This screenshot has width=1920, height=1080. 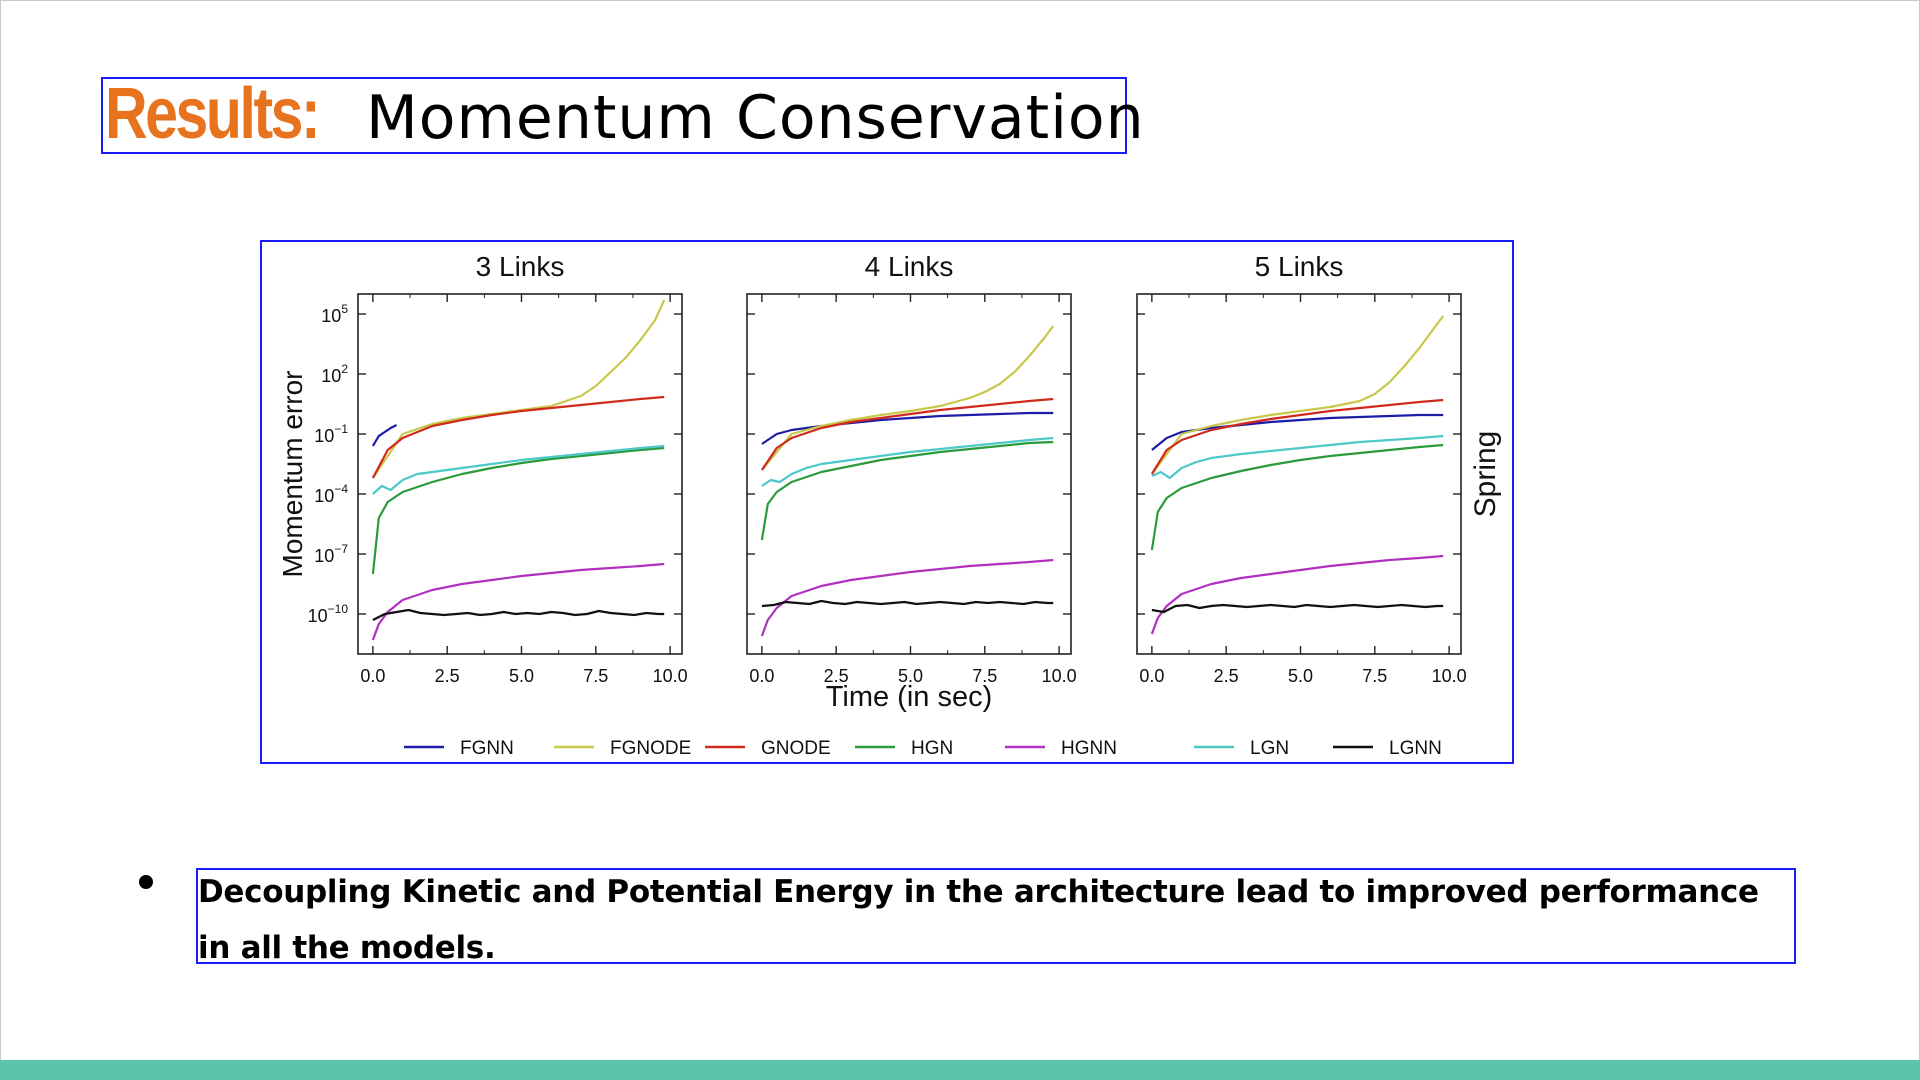 What do you see at coordinates (1485, 474) in the screenshot?
I see `row-label: Spring` at bounding box center [1485, 474].